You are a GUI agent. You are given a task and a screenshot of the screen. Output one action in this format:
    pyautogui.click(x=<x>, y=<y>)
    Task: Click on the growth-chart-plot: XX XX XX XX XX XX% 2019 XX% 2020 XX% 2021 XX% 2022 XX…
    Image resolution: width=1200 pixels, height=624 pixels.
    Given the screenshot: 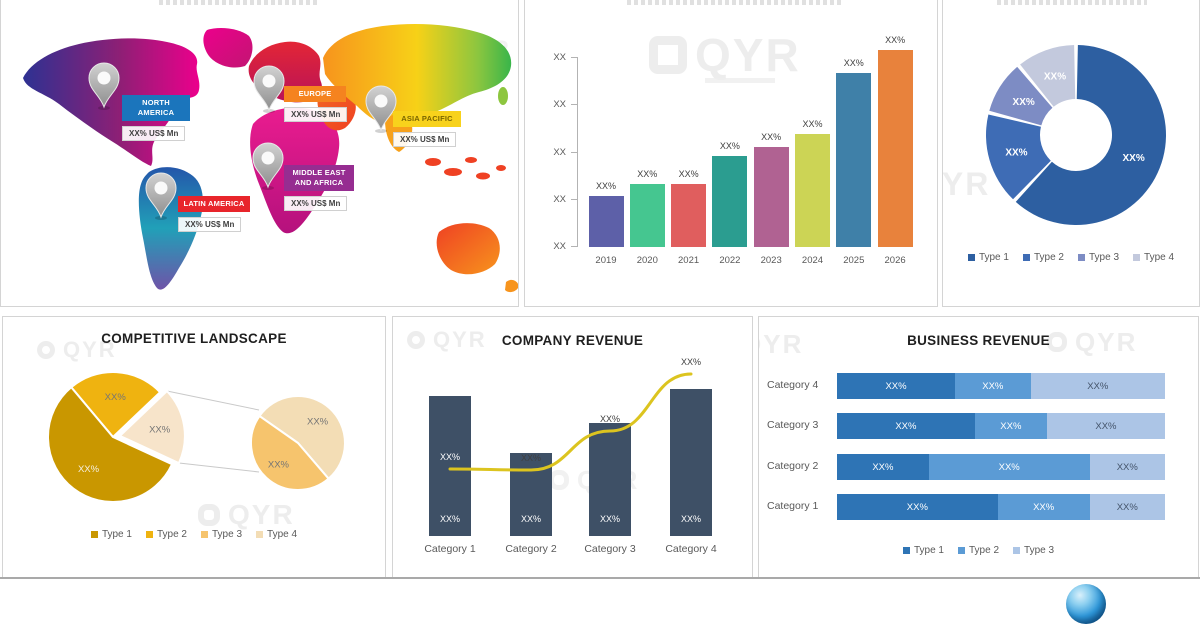 What is the action you would take?
    pyautogui.click(x=743, y=150)
    